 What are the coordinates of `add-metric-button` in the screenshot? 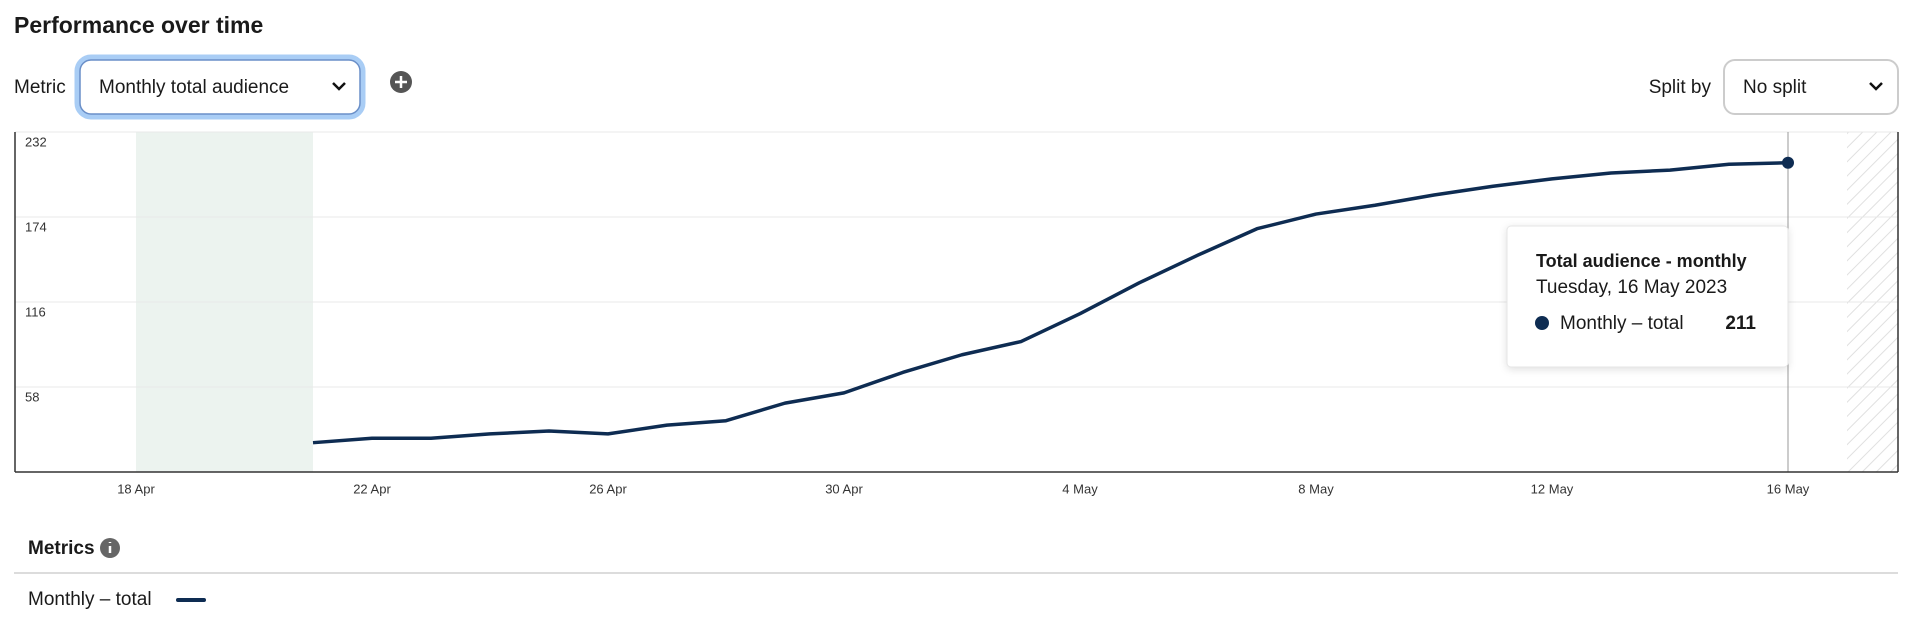 It's located at (401, 82).